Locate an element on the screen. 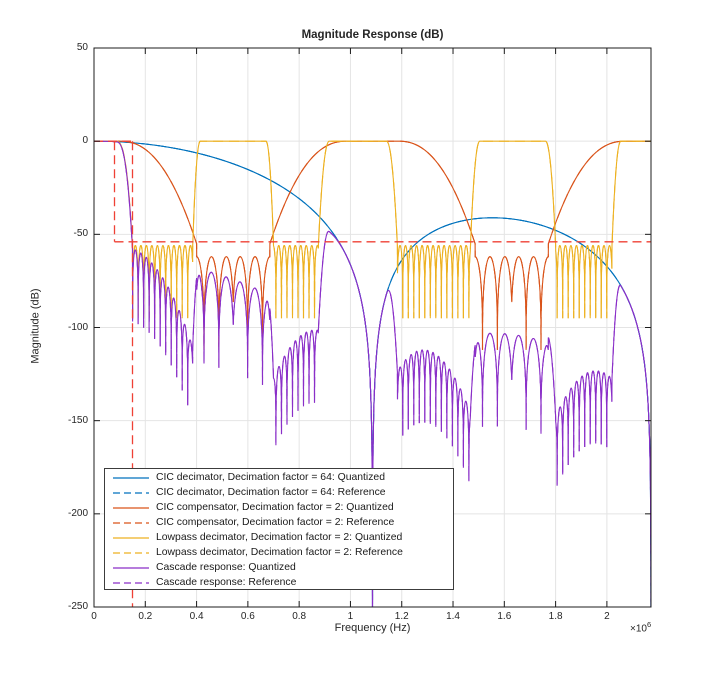 The image size is (720, 675). legend-item: Cascade response: Reference is located at coordinates (279, 582).